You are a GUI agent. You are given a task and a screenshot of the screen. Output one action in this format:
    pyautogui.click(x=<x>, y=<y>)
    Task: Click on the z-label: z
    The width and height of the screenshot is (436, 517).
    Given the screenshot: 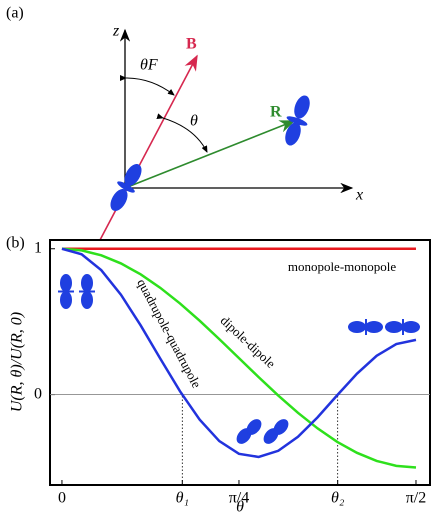 What is the action you would take?
    pyautogui.click(x=116, y=31)
    